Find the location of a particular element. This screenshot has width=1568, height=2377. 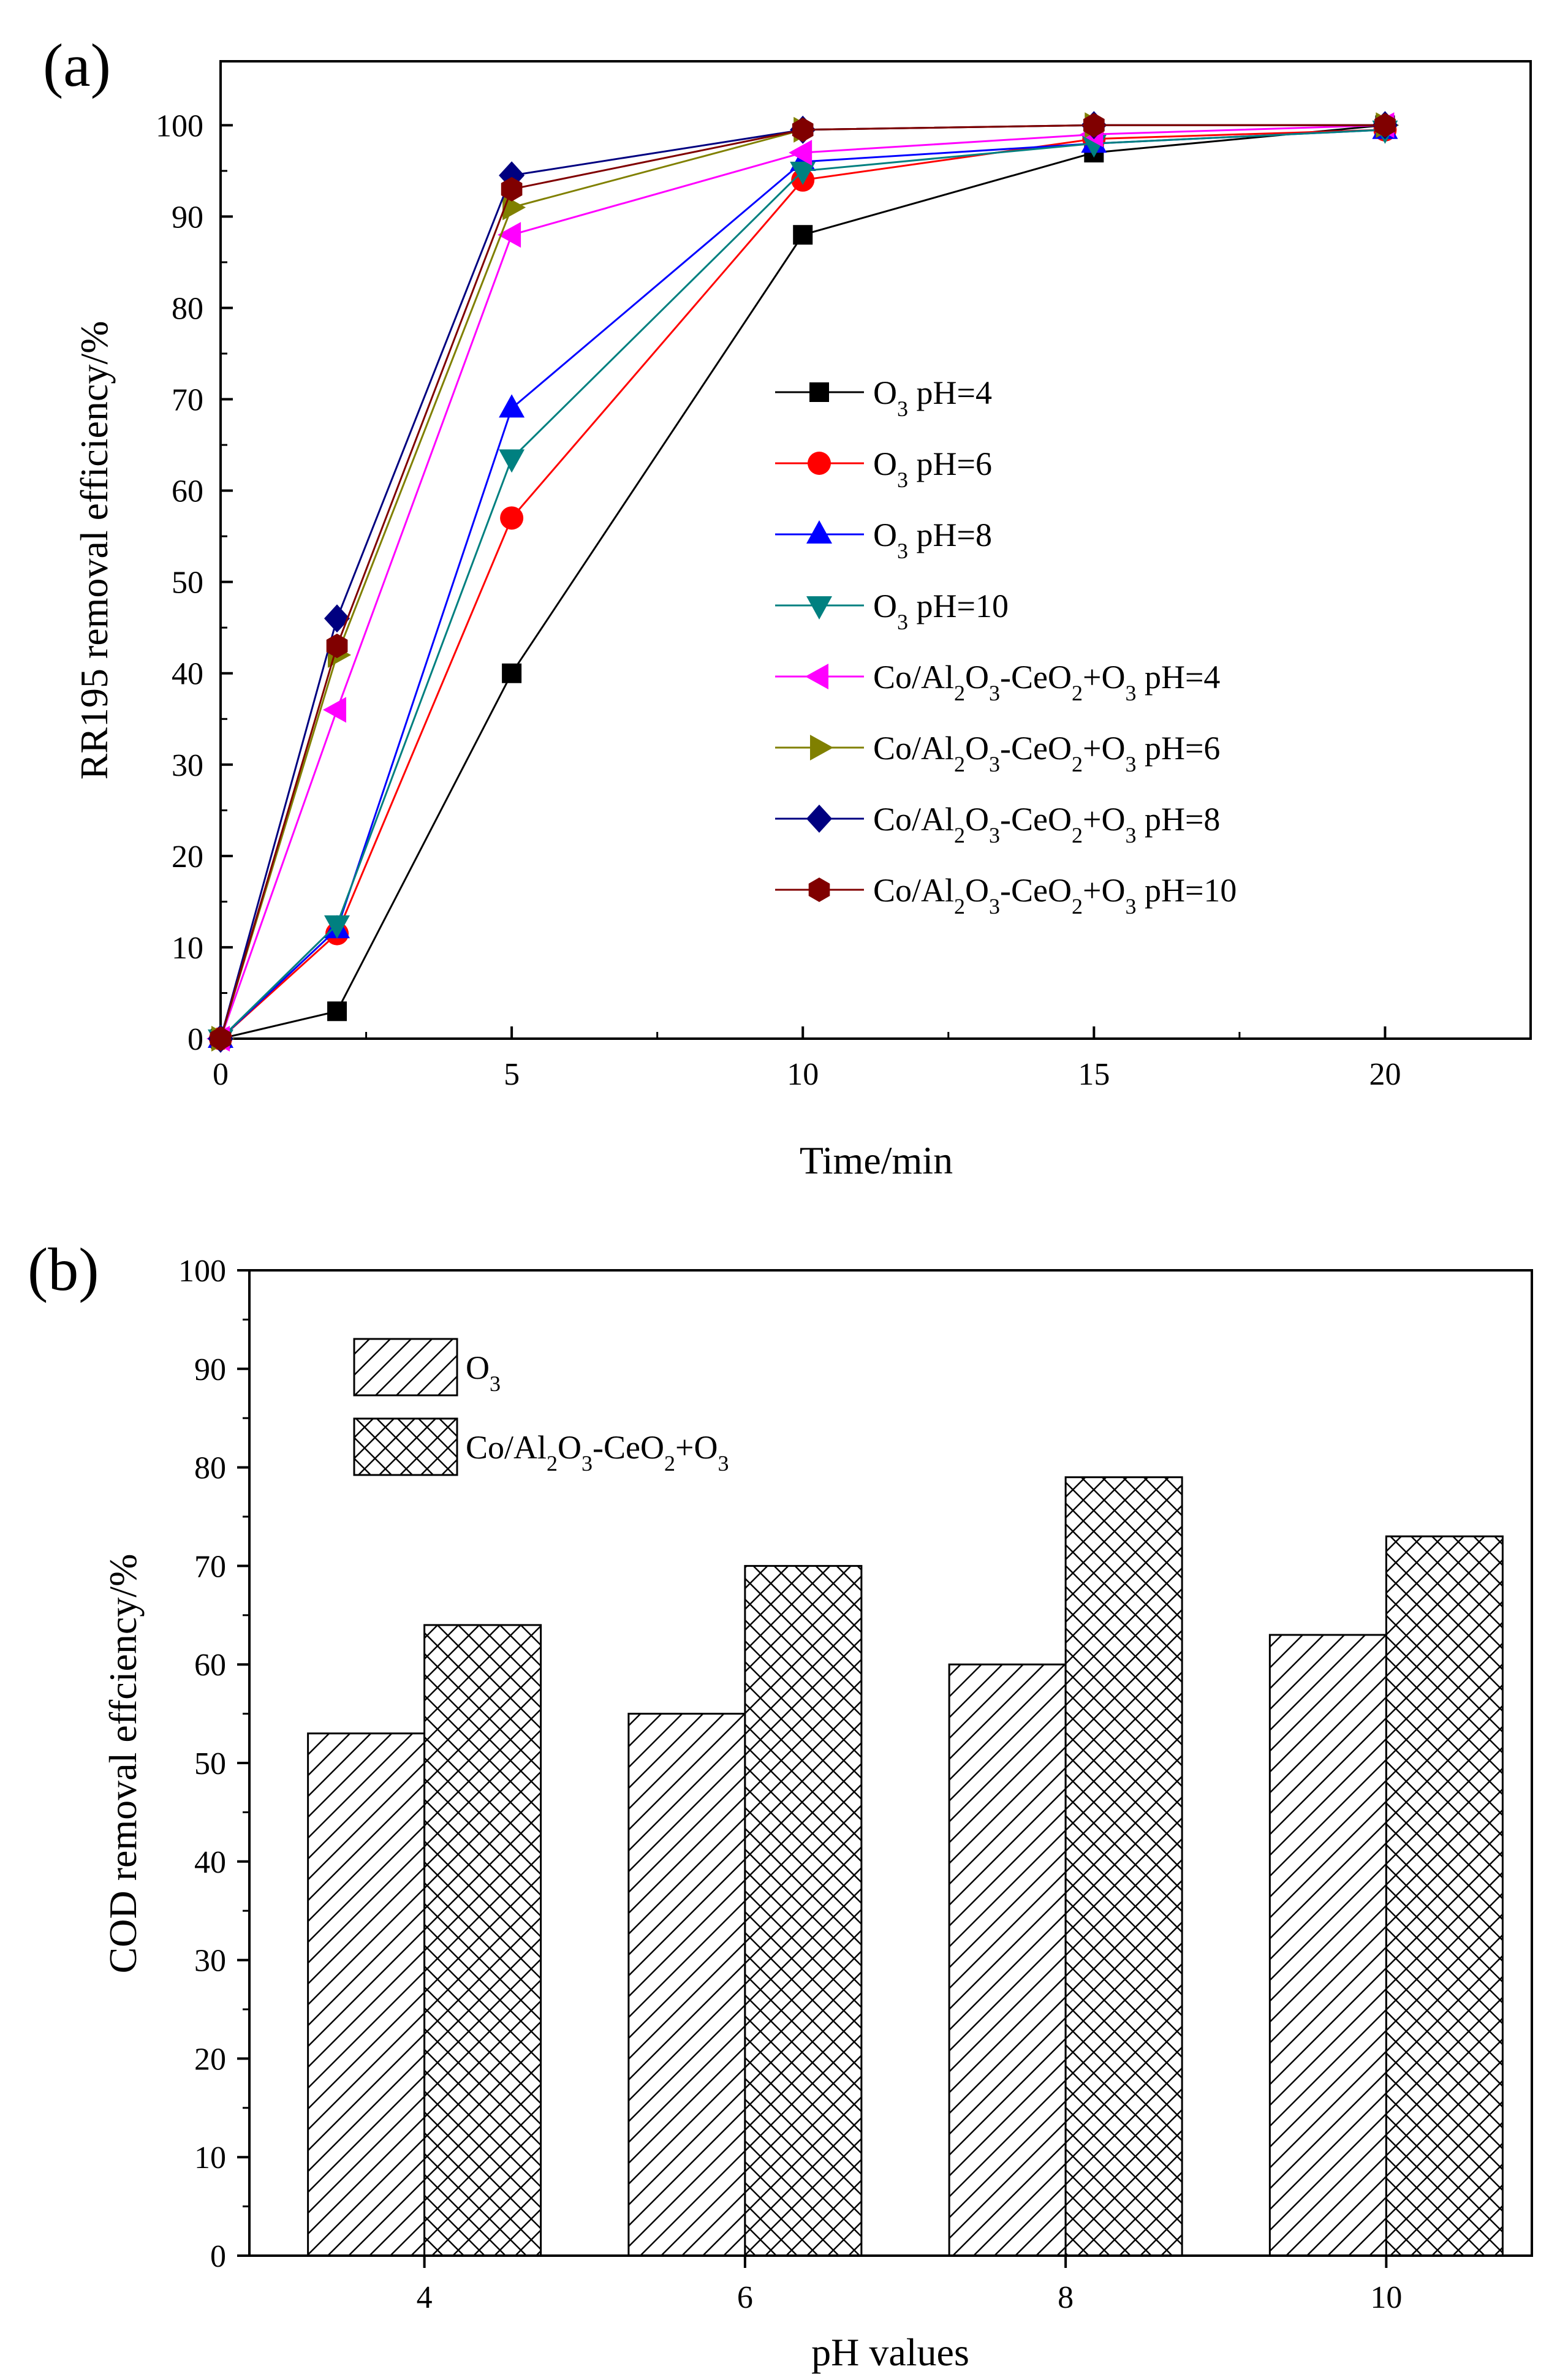

panel-a-legend-label: O3 pH=8 is located at coordinates (932, 540).